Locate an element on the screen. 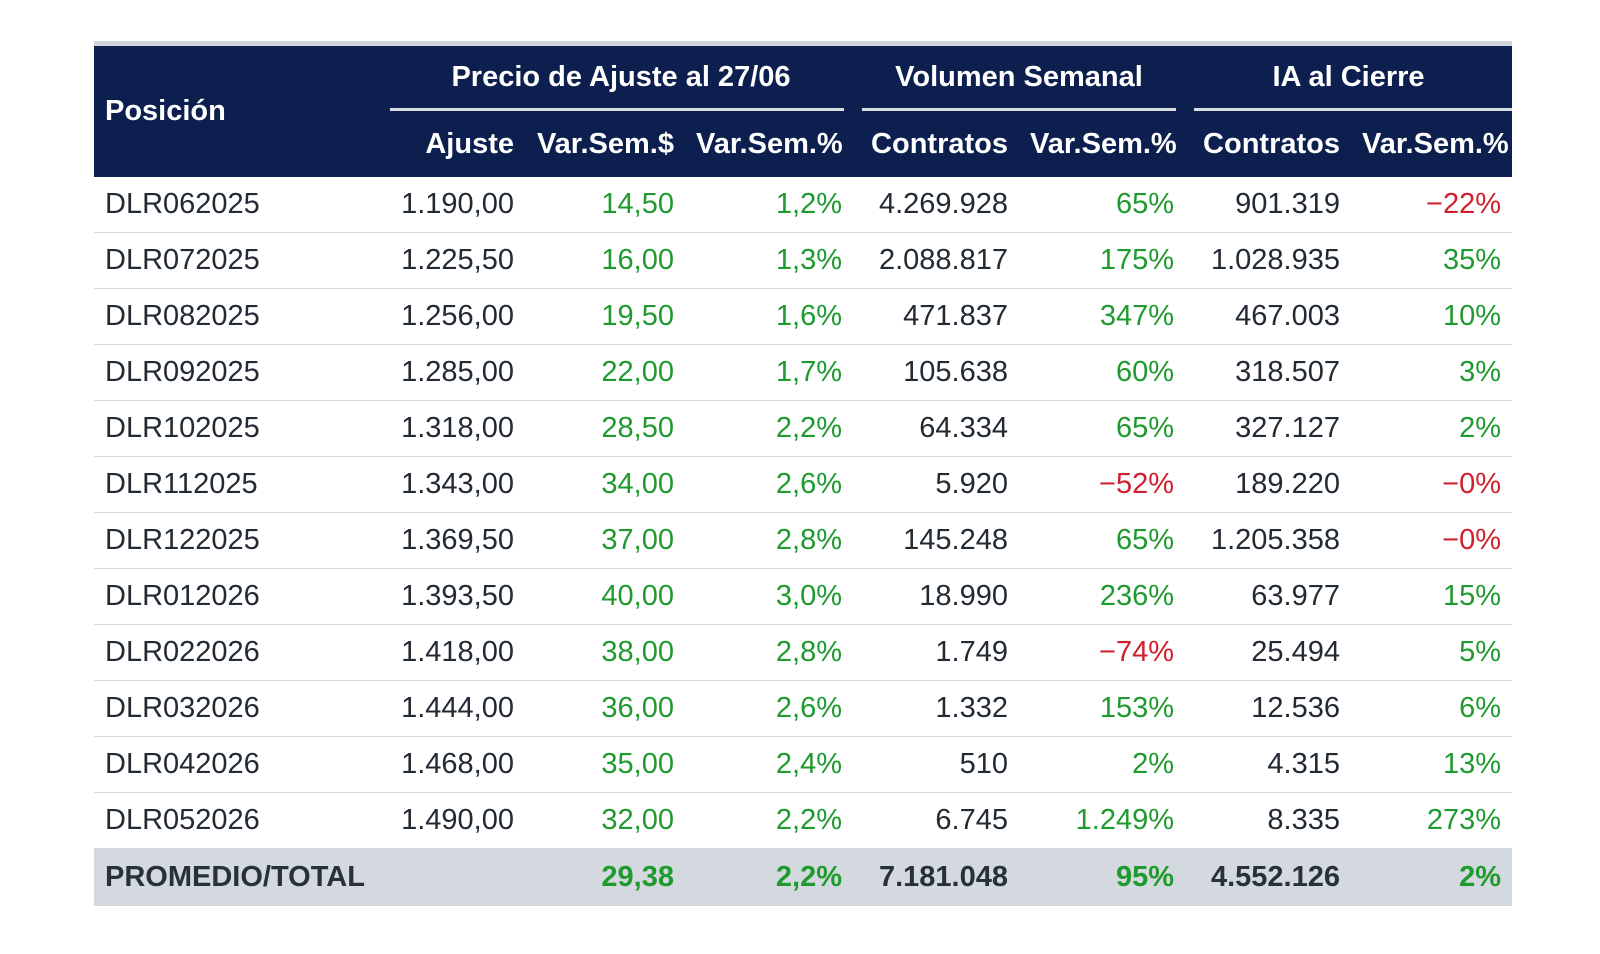 This screenshot has height=954, width=1600. header-group-price-label: Precio de Ajuste al 27/06 is located at coordinates (621, 77).